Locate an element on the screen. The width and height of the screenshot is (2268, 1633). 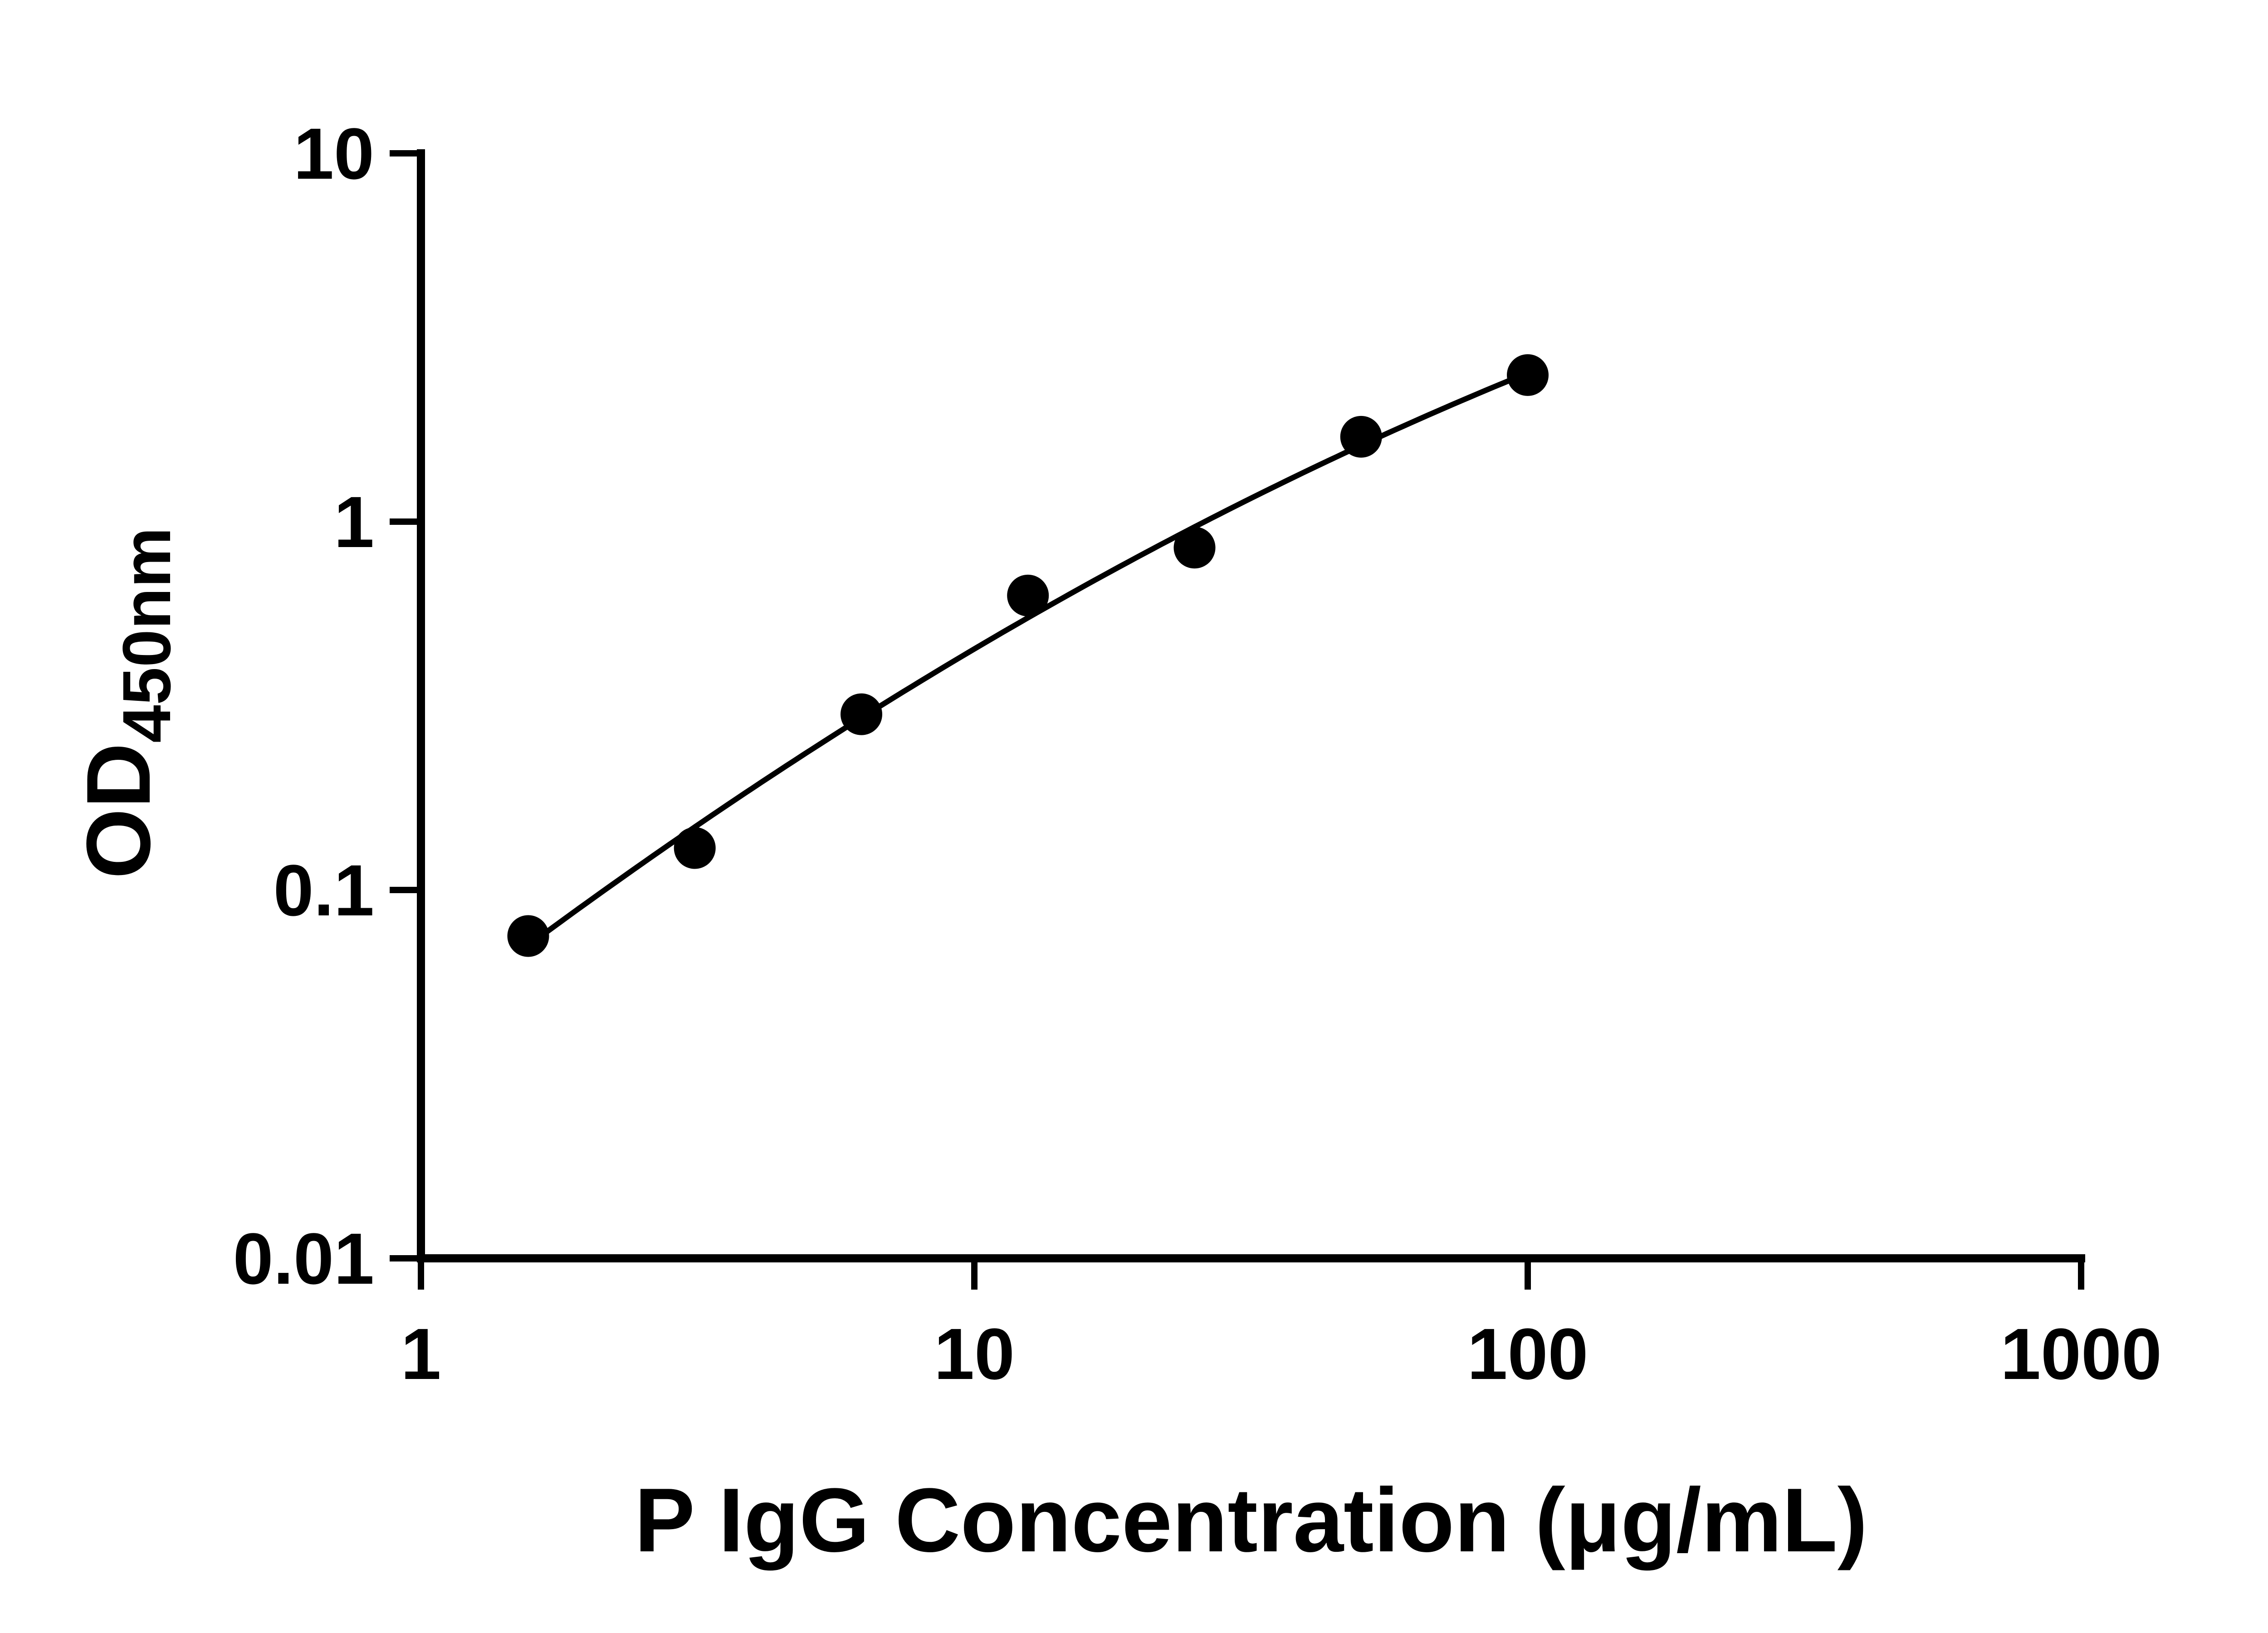
y-tick-label: 1 is located at coordinates (354, 521).